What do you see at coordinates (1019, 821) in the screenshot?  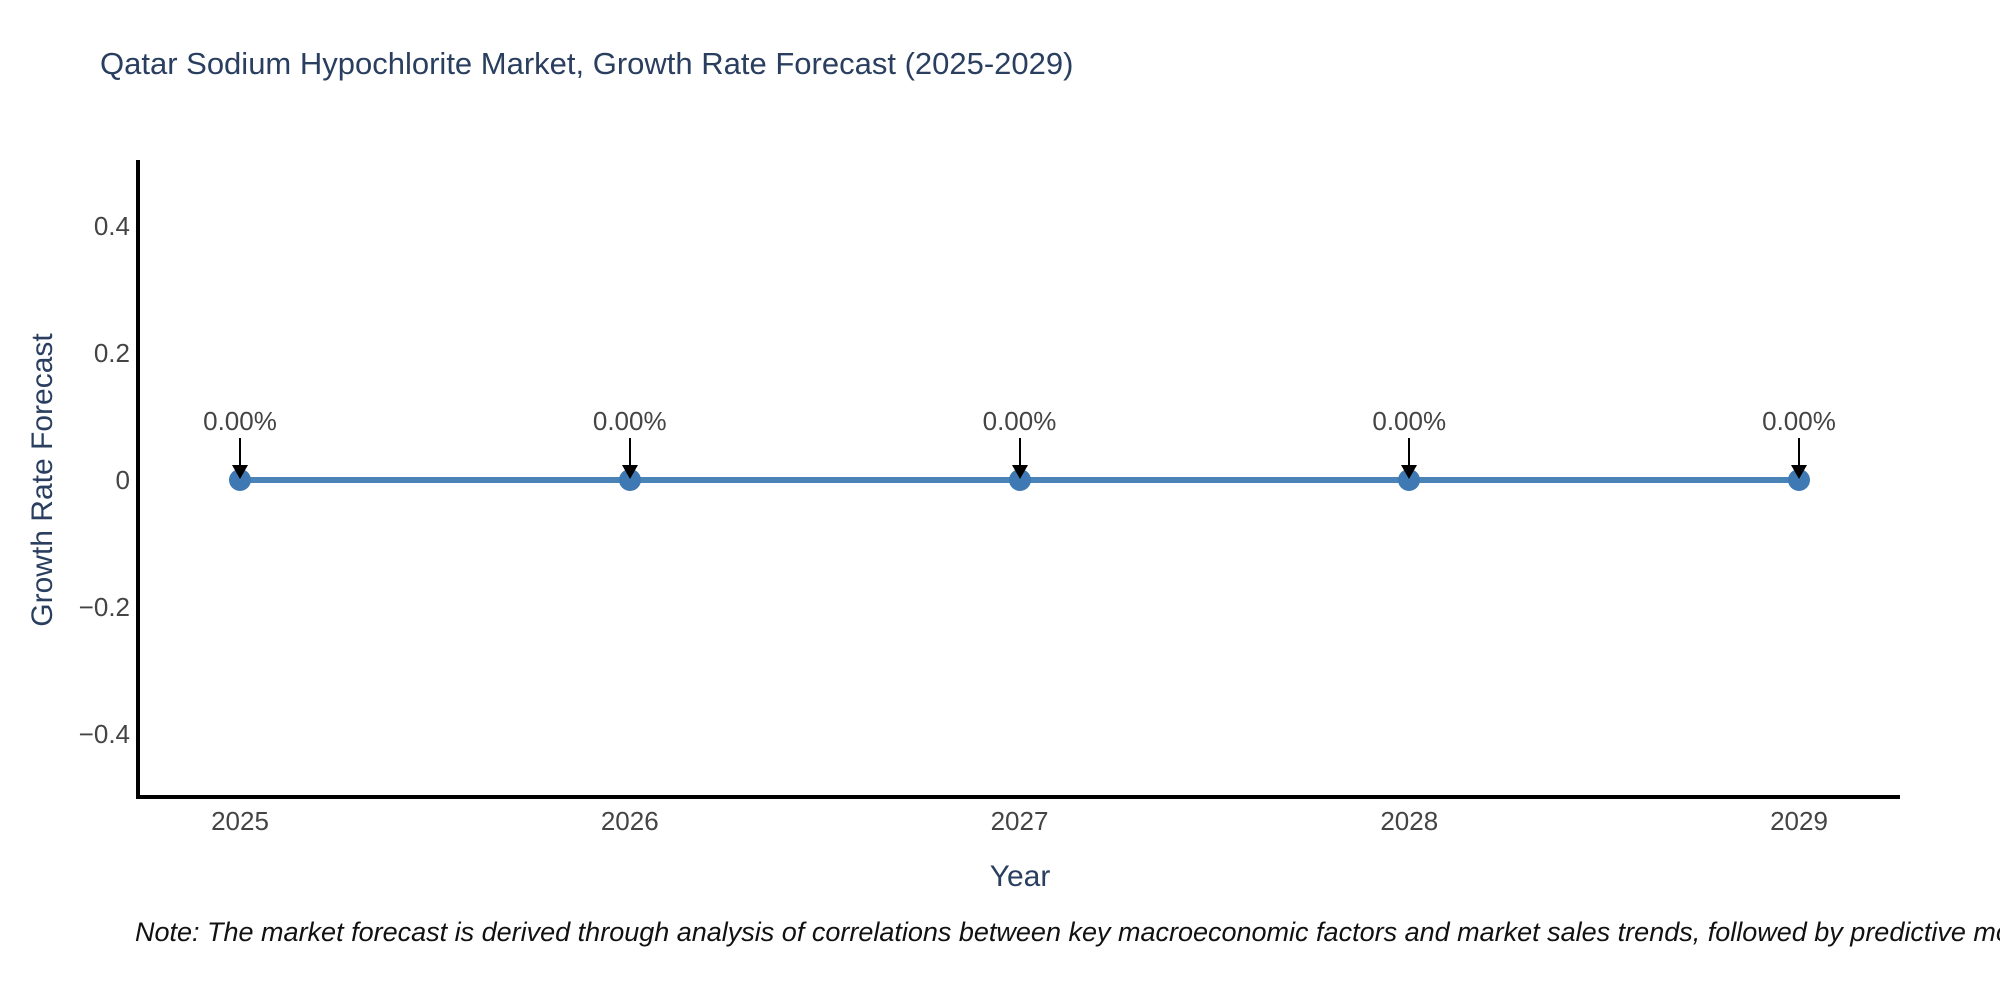 I see `x-tick-label: 2027` at bounding box center [1019, 821].